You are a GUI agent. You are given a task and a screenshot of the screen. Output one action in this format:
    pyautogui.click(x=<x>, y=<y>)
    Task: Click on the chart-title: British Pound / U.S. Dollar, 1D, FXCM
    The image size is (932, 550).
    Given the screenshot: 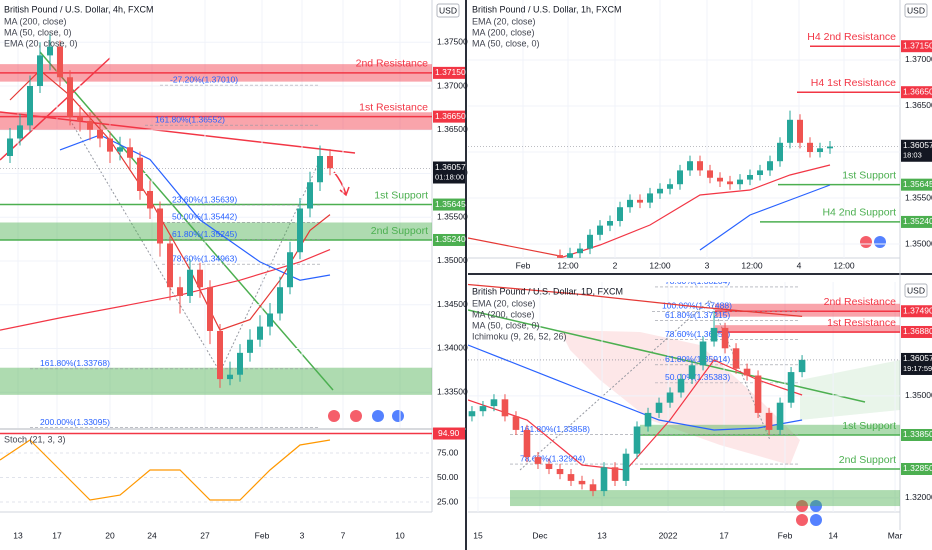 What is the action you would take?
    pyautogui.click(x=547, y=291)
    